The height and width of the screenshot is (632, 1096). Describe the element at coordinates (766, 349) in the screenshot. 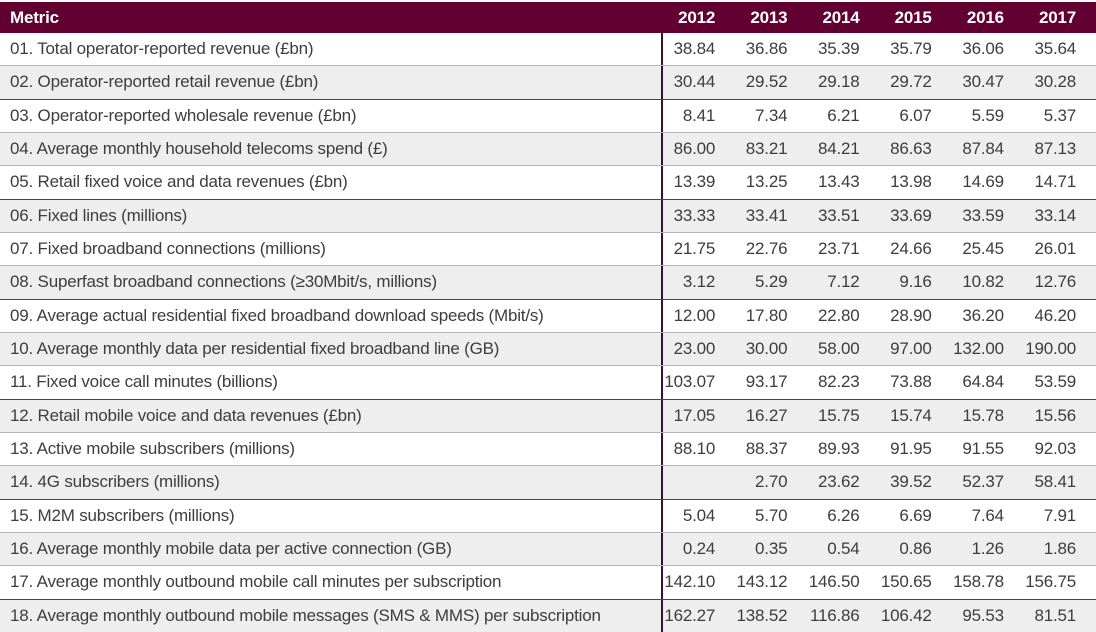

I see `value-cell: 30.00` at that location.